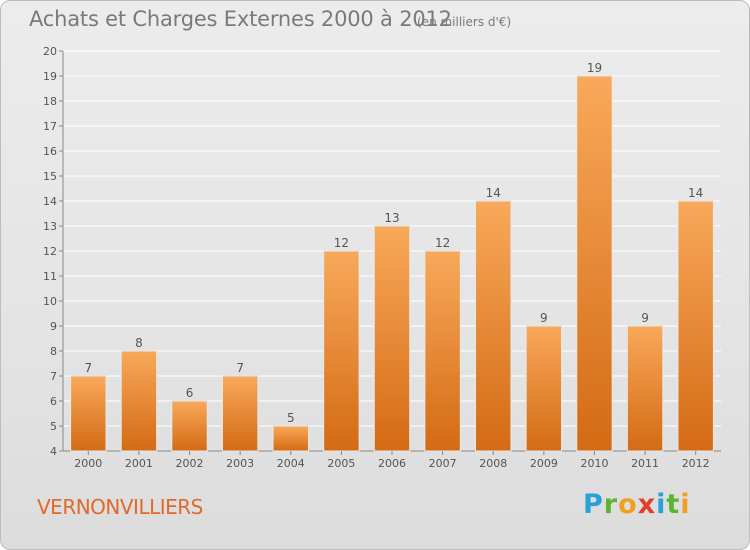 The image size is (750, 550). I want to click on y-tick-label: 6, so click(53, 401).